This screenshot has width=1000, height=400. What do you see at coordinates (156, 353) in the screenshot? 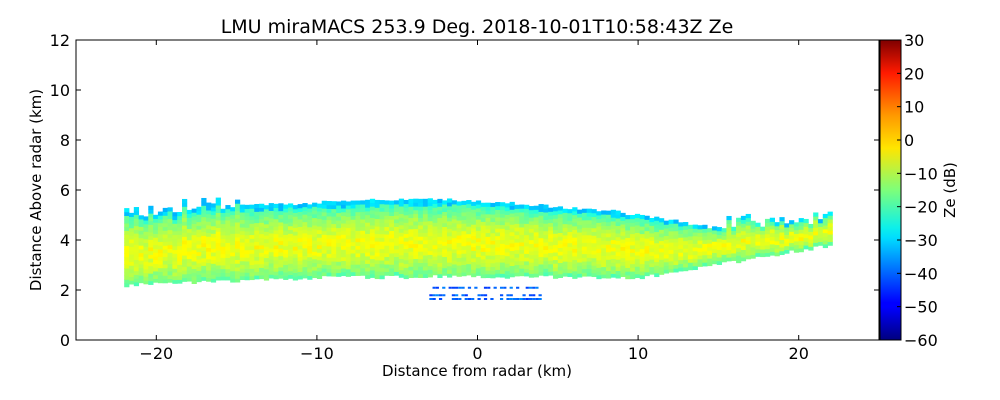
I see `x-tick-label: −20` at bounding box center [156, 353].